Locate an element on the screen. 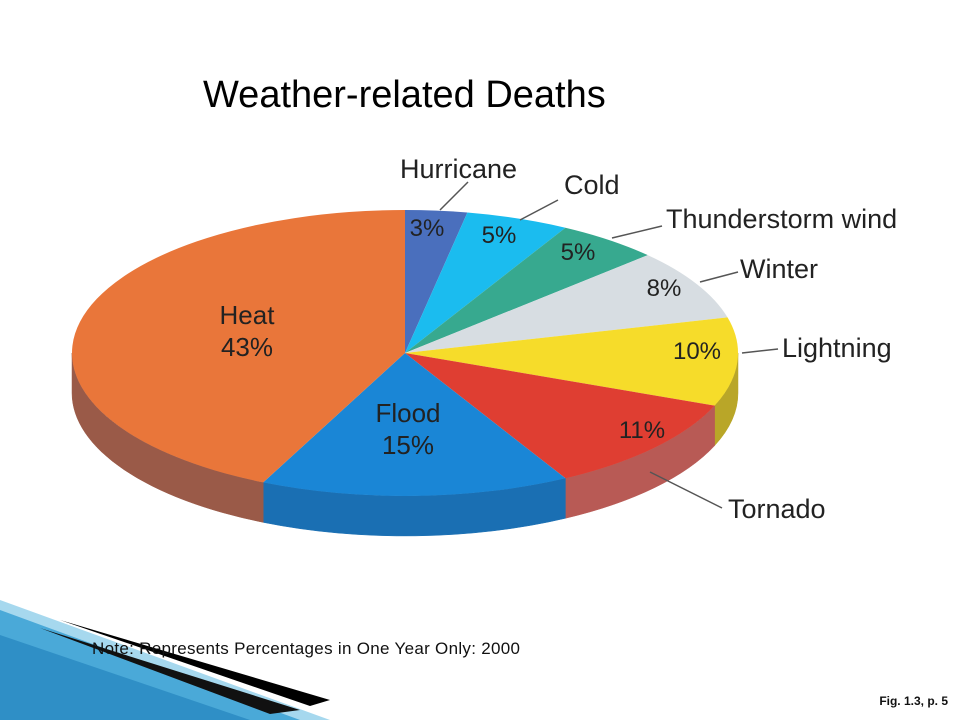  slice-value-label: 43% is located at coordinates (247, 347).